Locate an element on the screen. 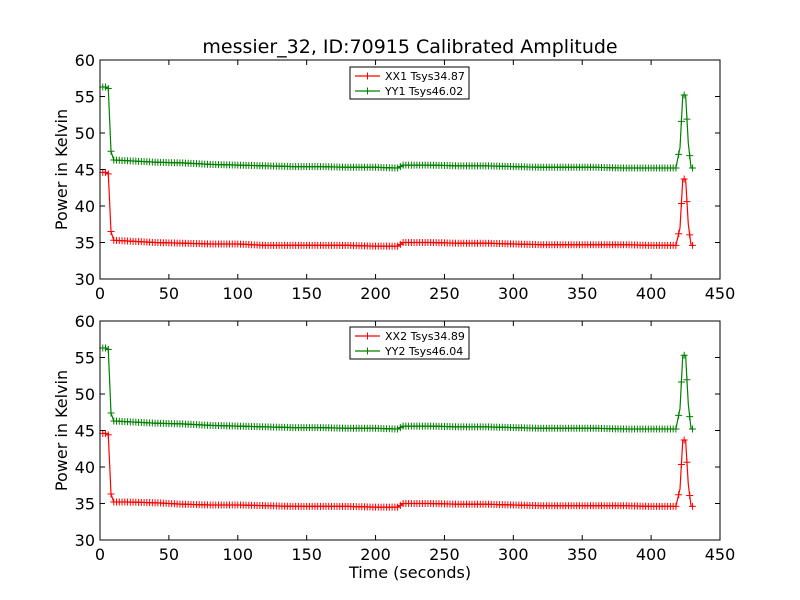 The width and height of the screenshot is (800, 600). legend: XX1 Tsys34.87 YY1 Tsys46.02 is located at coordinates (409, 83).